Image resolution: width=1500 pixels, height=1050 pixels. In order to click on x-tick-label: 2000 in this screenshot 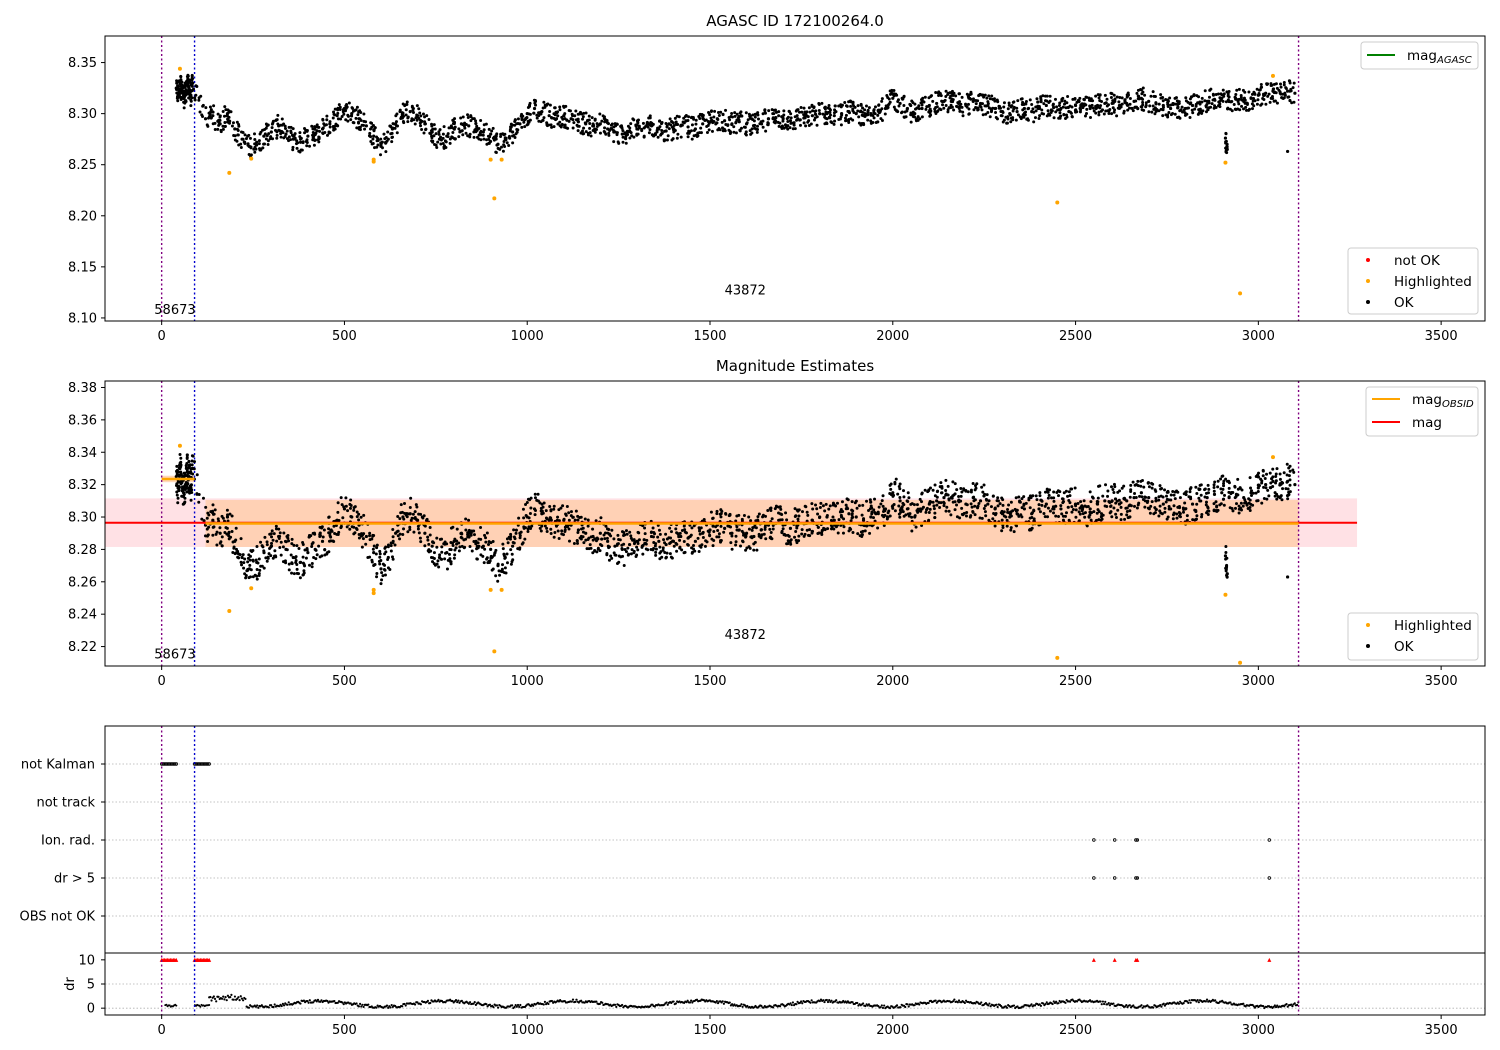, I will do `click(892, 681)`.